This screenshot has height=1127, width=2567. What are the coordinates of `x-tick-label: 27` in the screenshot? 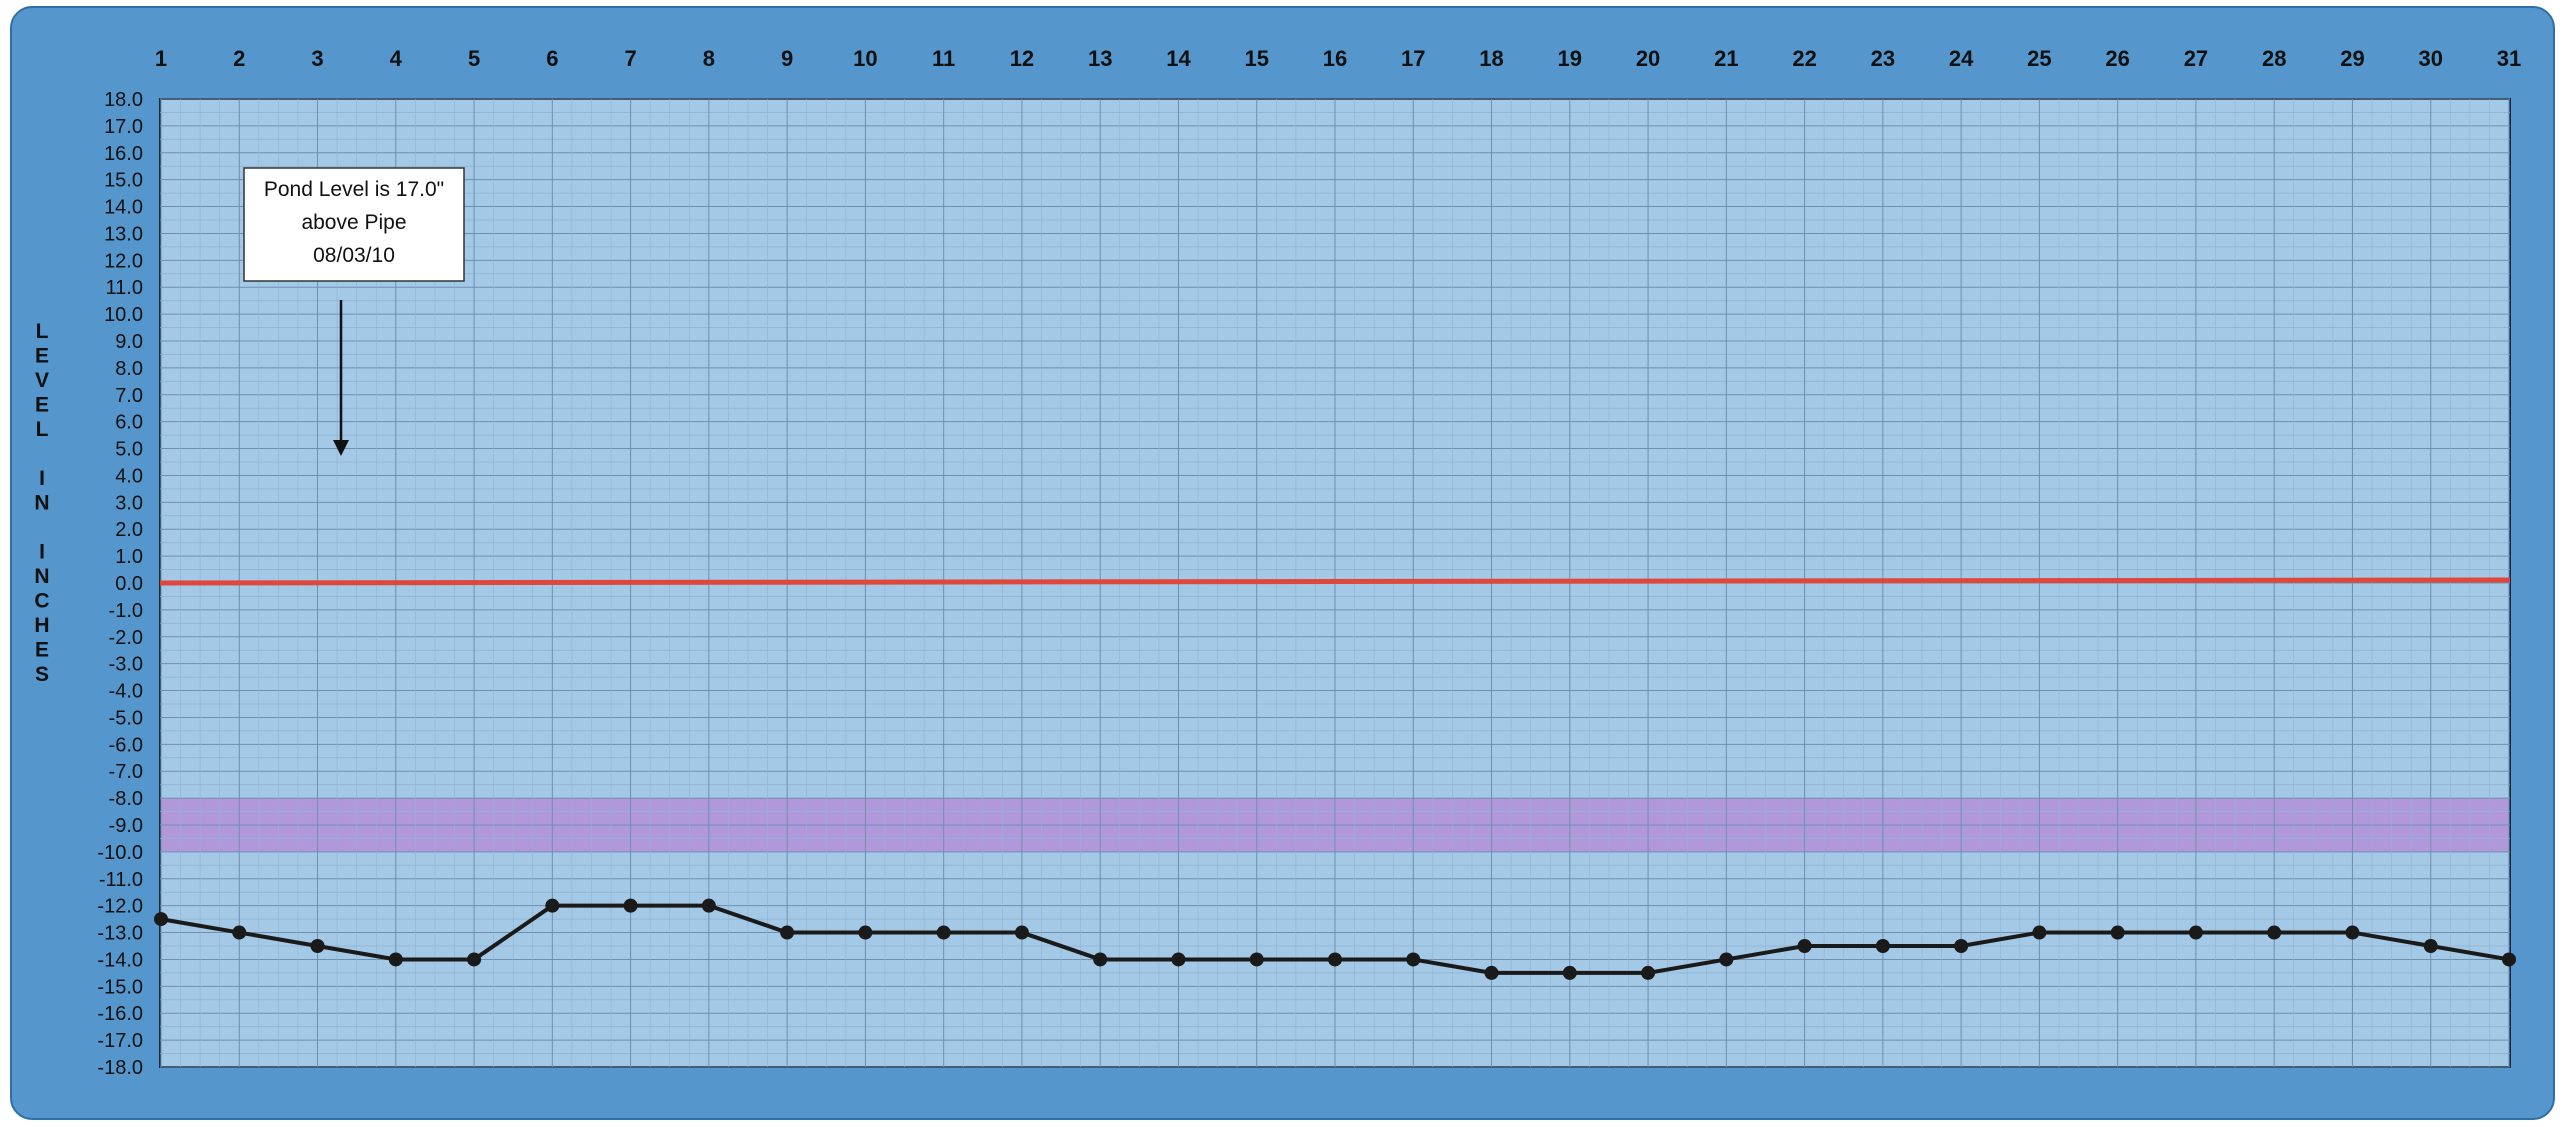 It's located at (2196, 58).